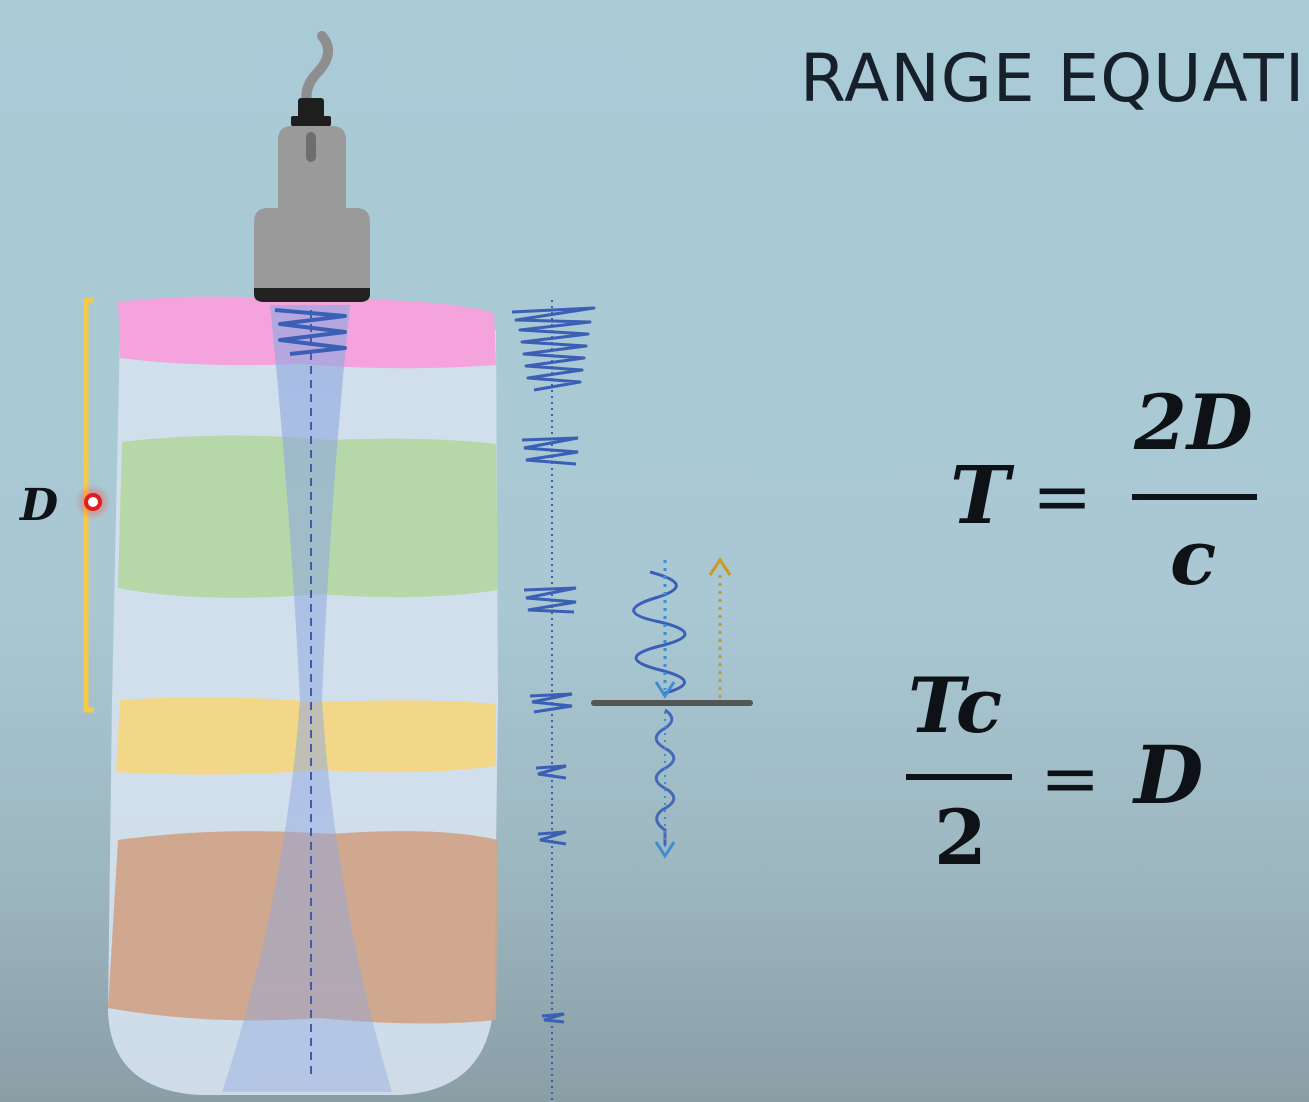 Image resolution: width=1309 pixels, height=1102 pixels. I want to click on eq2-equals: =, so click(1070, 778).